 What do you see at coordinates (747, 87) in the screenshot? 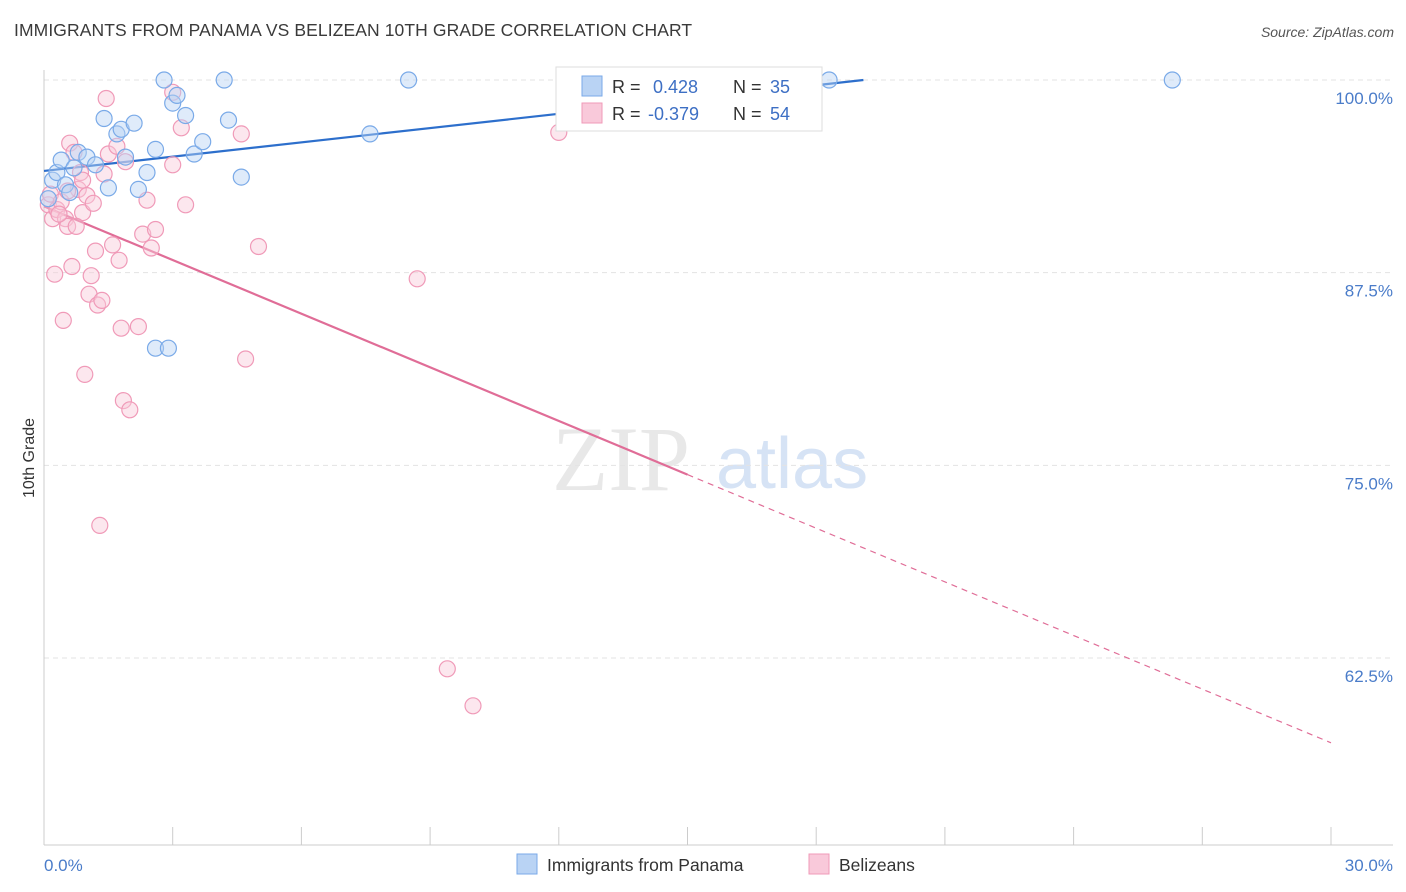
I see `legend-n-label-1: N =` at bounding box center [747, 87].